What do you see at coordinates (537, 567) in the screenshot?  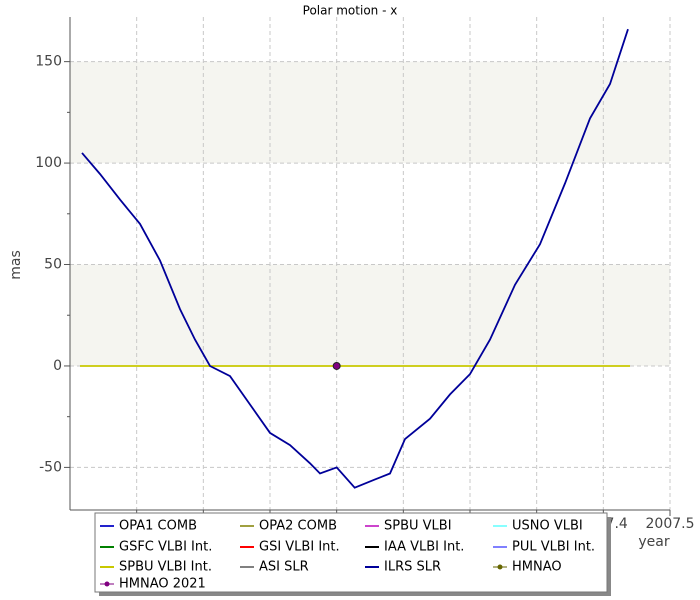 I see `legend-label: HMNAO` at bounding box center [537, 567].